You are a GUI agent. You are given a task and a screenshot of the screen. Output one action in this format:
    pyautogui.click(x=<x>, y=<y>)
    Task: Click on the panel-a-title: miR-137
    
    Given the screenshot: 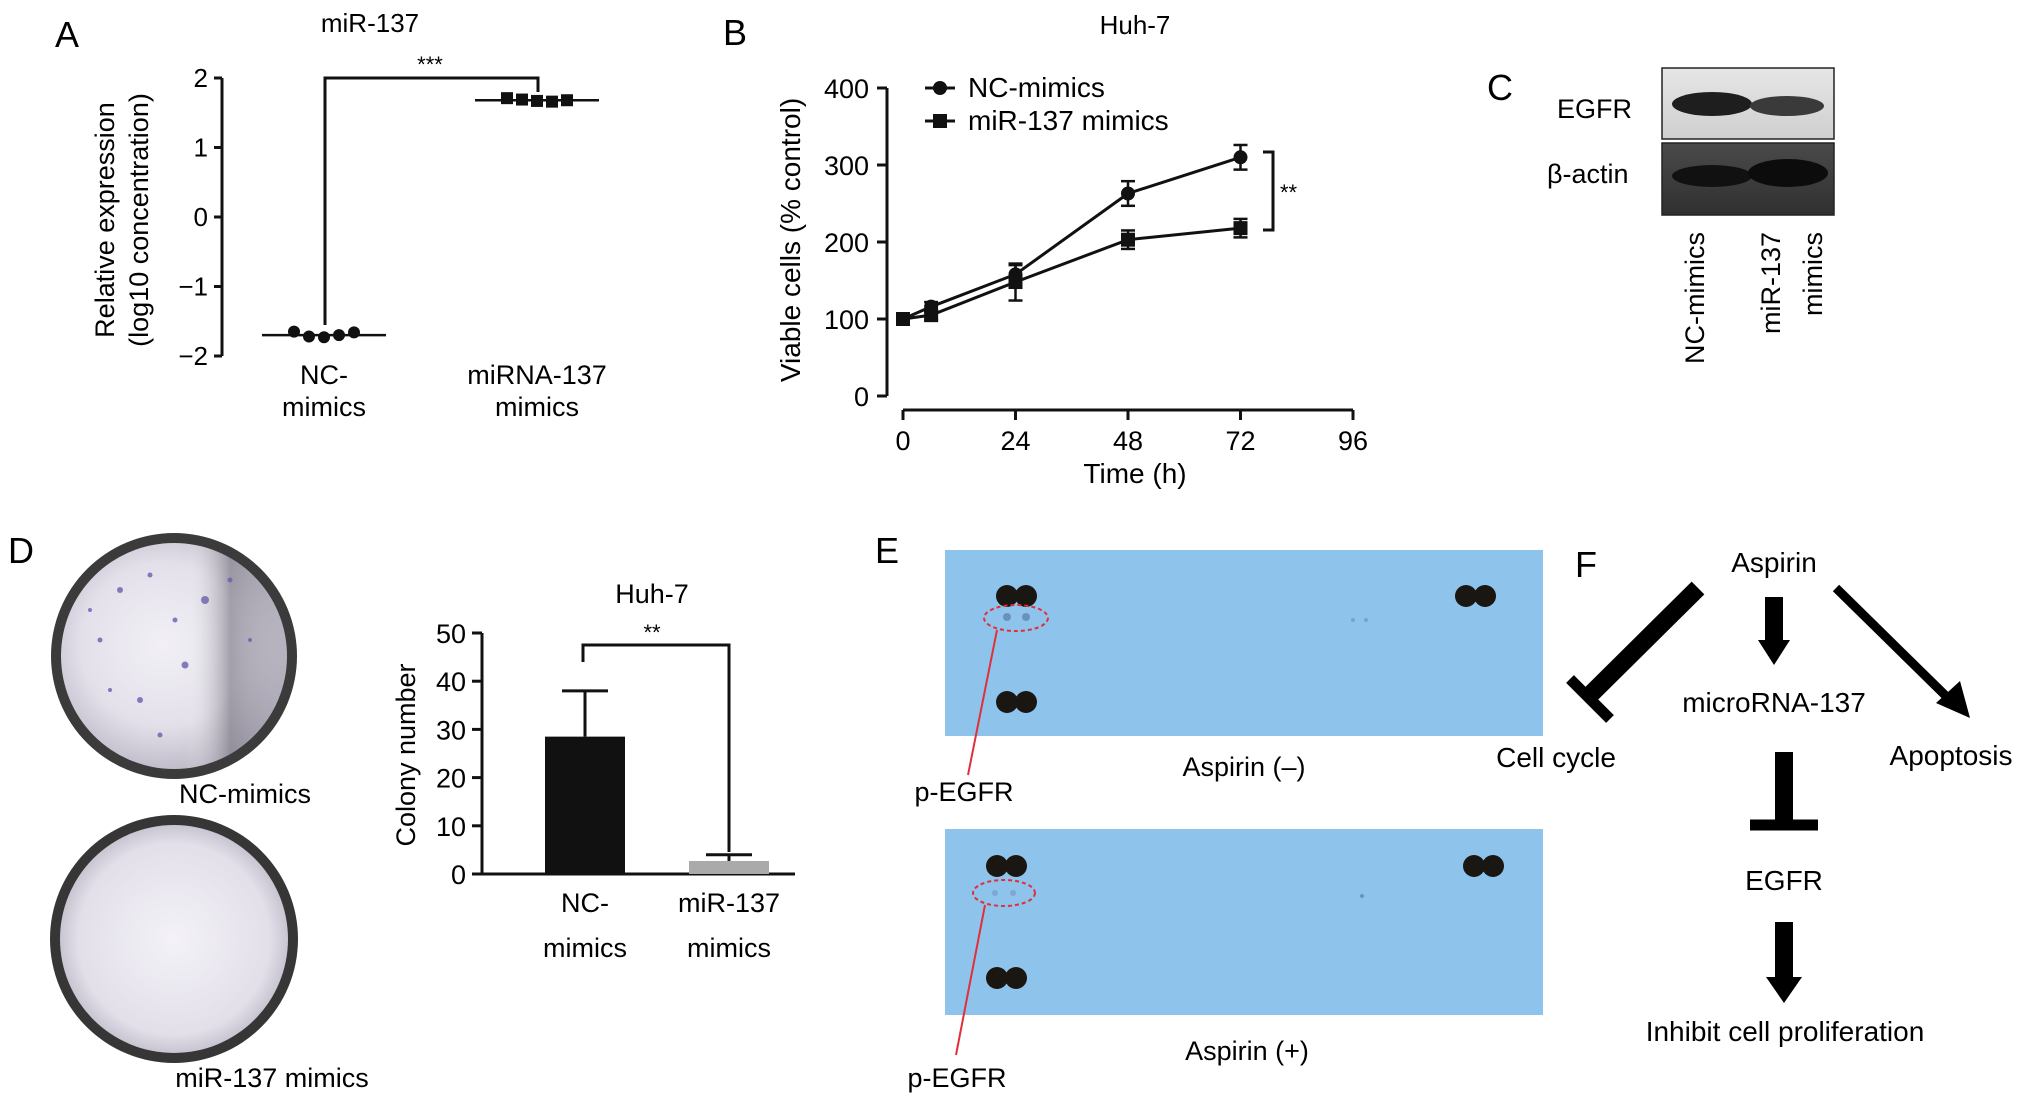 What is the action you would take?
    pyautogui.click(x=370, y=23)
    